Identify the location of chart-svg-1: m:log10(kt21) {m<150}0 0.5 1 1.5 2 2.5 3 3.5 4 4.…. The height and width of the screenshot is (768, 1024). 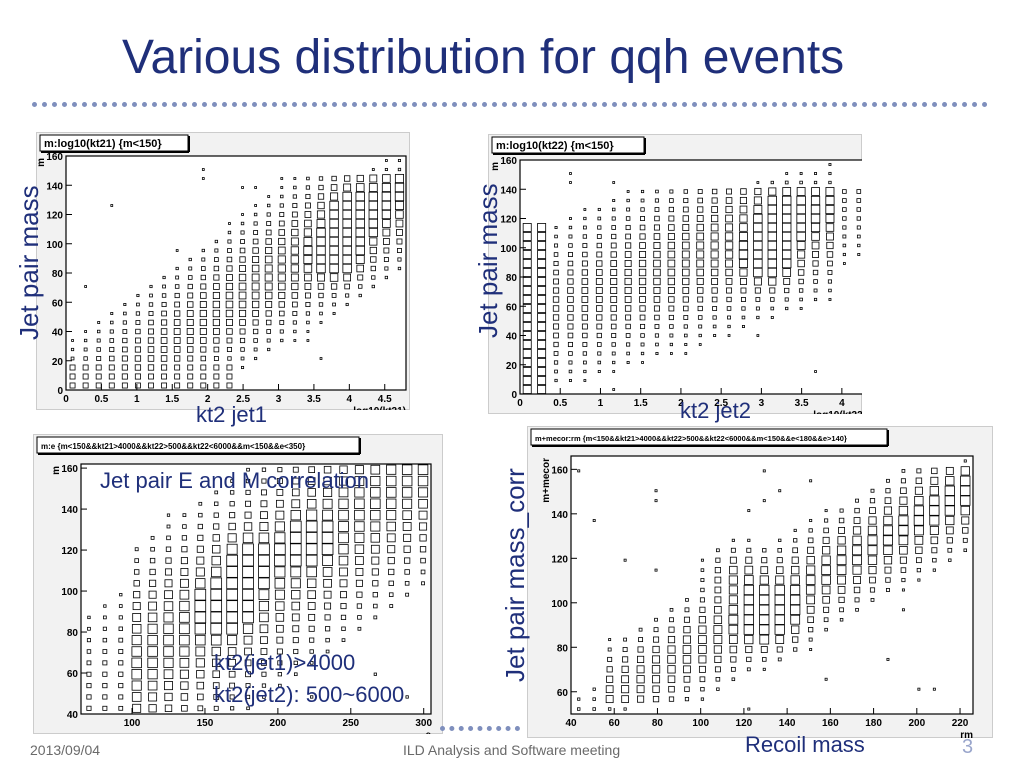
(223, 271).